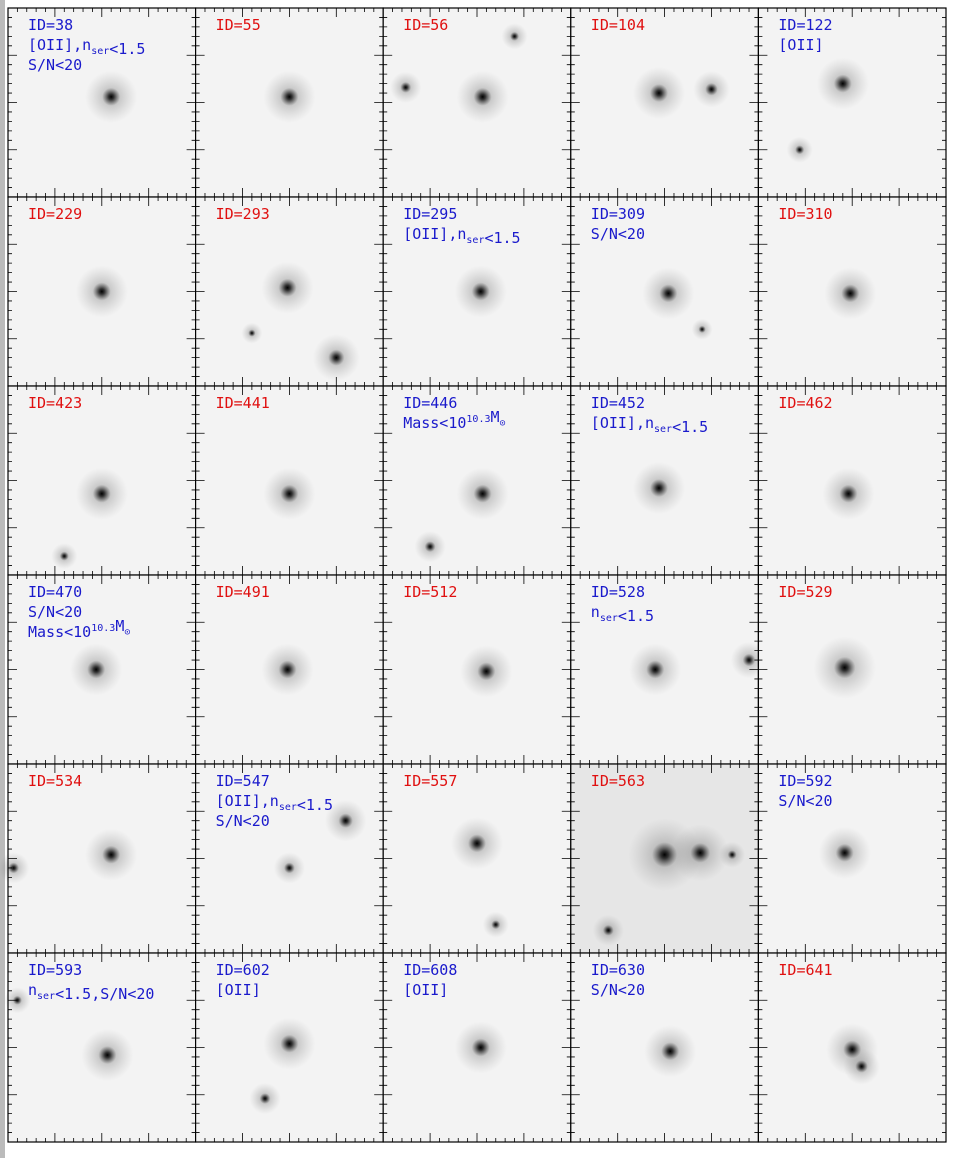 The height and width of the screenshot is (1158, 954). I want to click on panel: ID=423, so click(102, 480).